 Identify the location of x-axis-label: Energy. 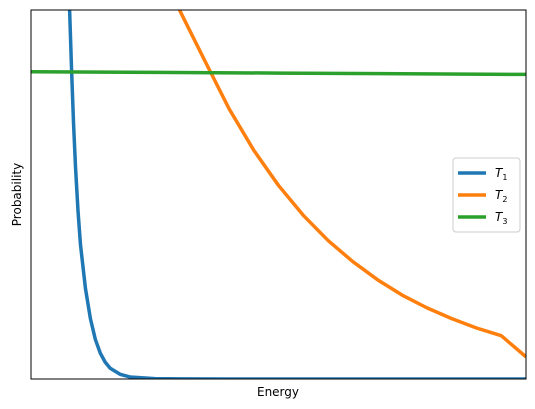
(278, 392).